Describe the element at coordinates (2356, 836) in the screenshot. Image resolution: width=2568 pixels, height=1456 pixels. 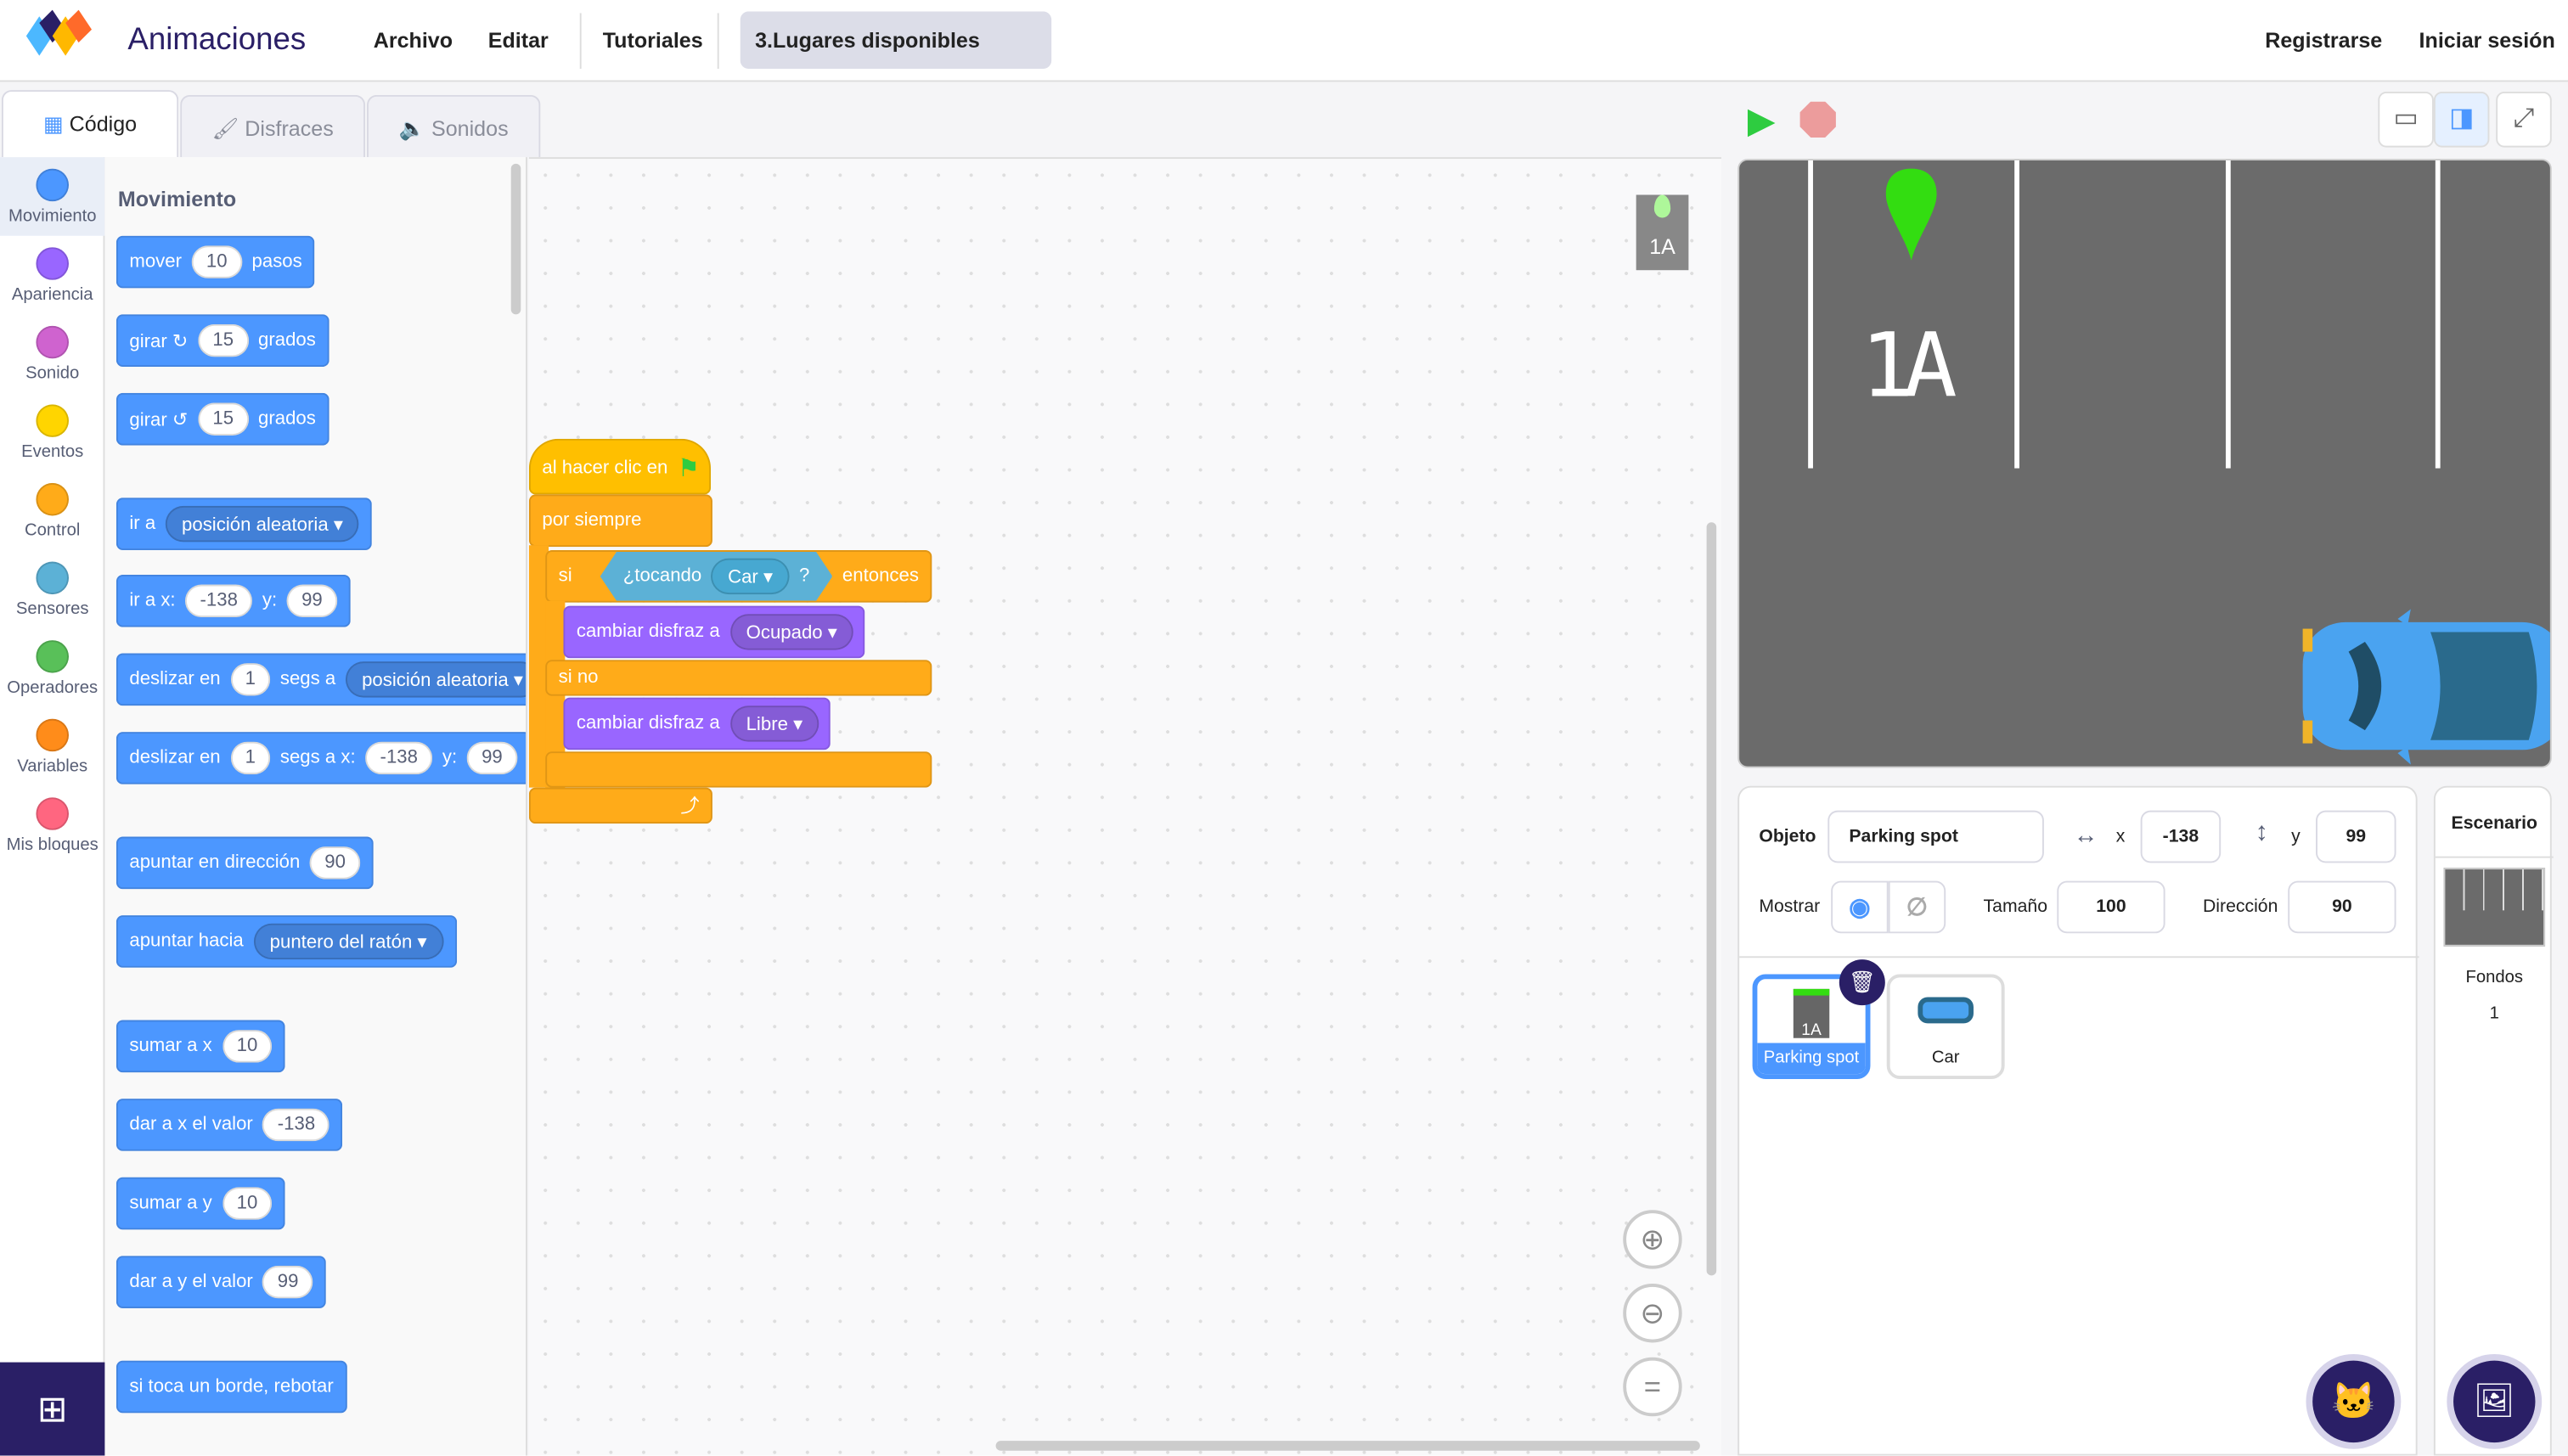
I see `y-input: 99` at that location.